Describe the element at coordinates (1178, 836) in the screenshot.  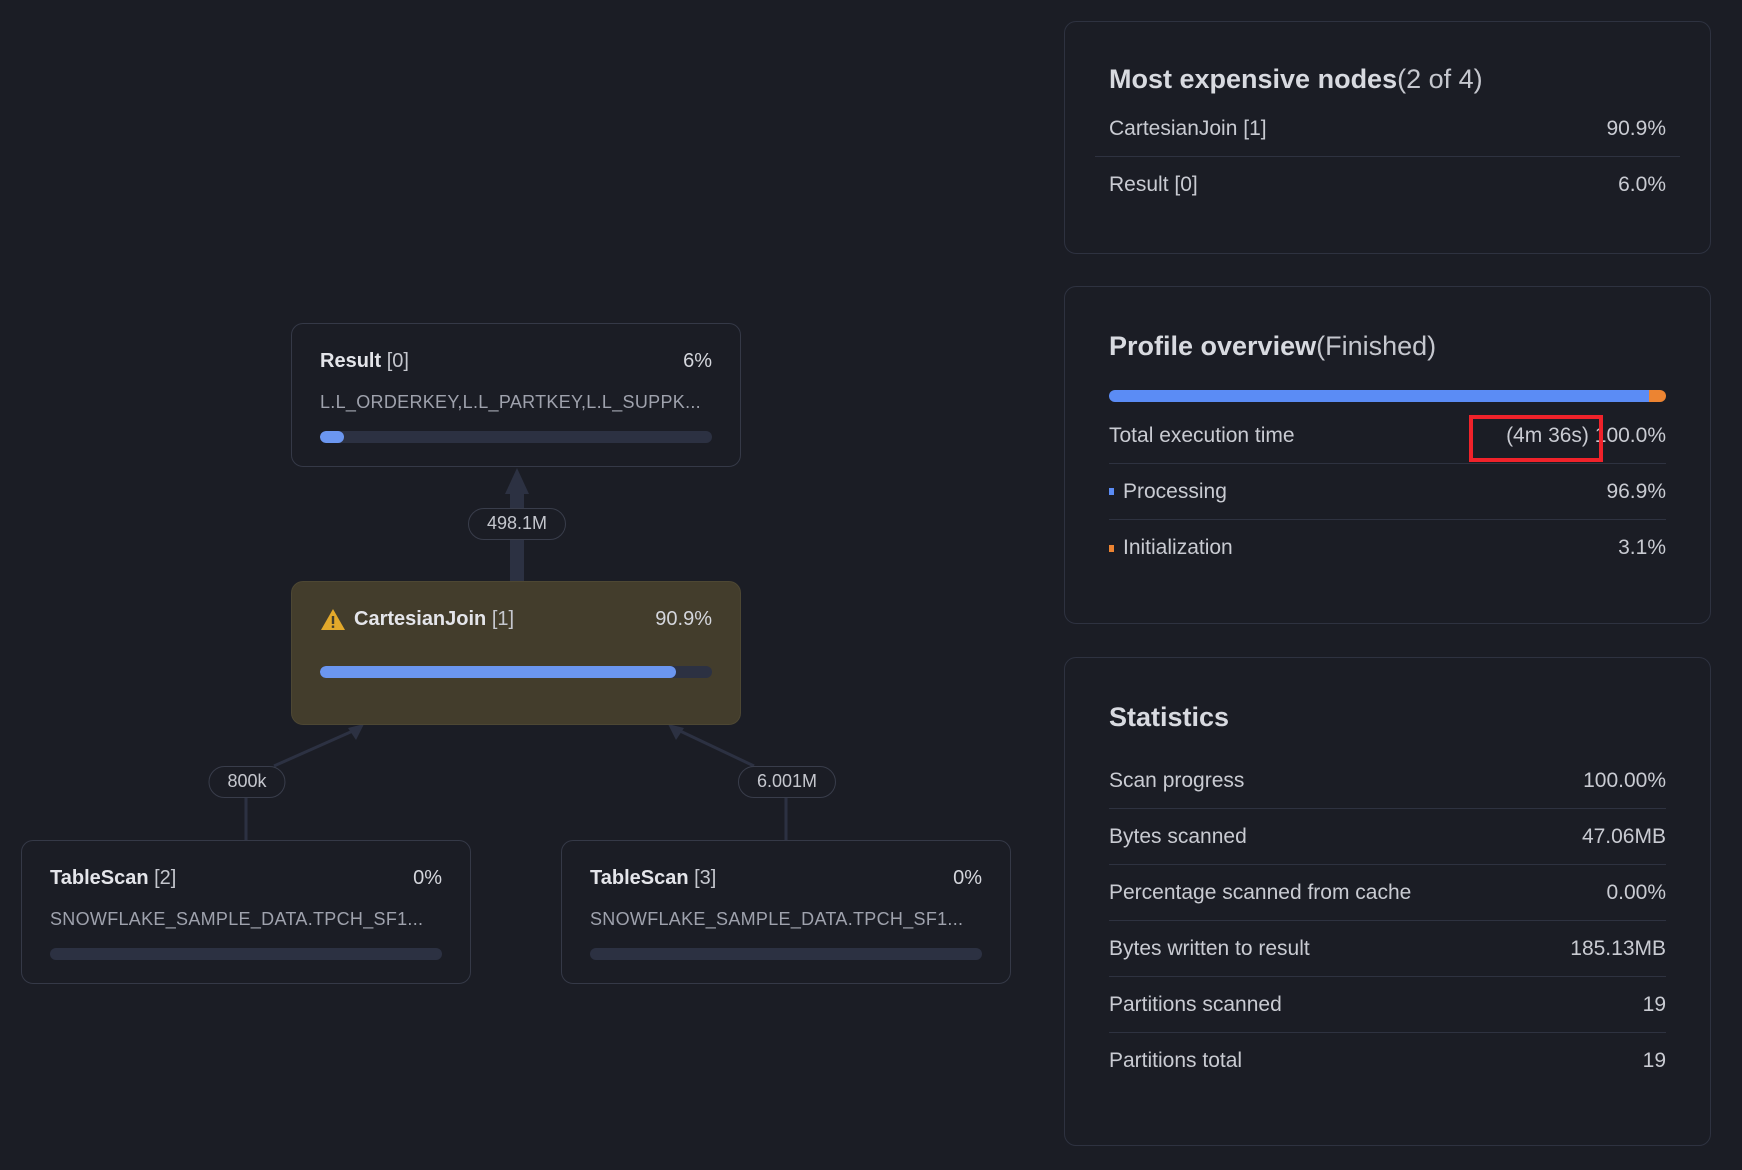
I see `statistic-label: Bytes scanned` at that location.